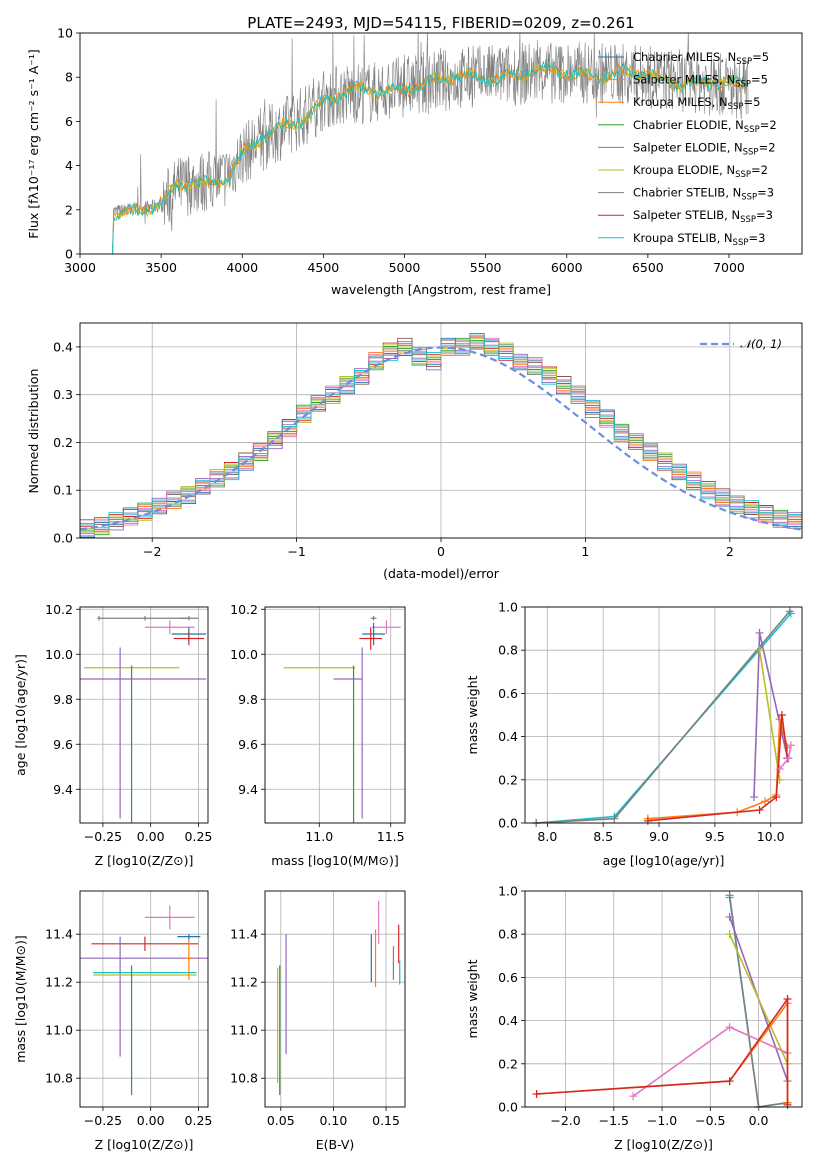  Describe the element at coordinates (703, 194) in the screenshot. I see `legend-label: Chabrier STELIB, NSSP=3` at that location.